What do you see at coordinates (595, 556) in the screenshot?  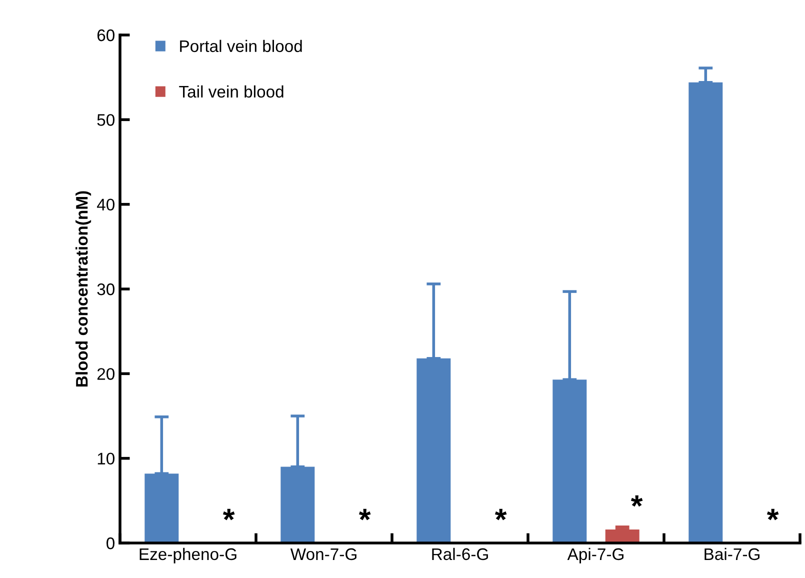 I see `x-tick-label: Api-7-G` at bounding box center [595, 556].